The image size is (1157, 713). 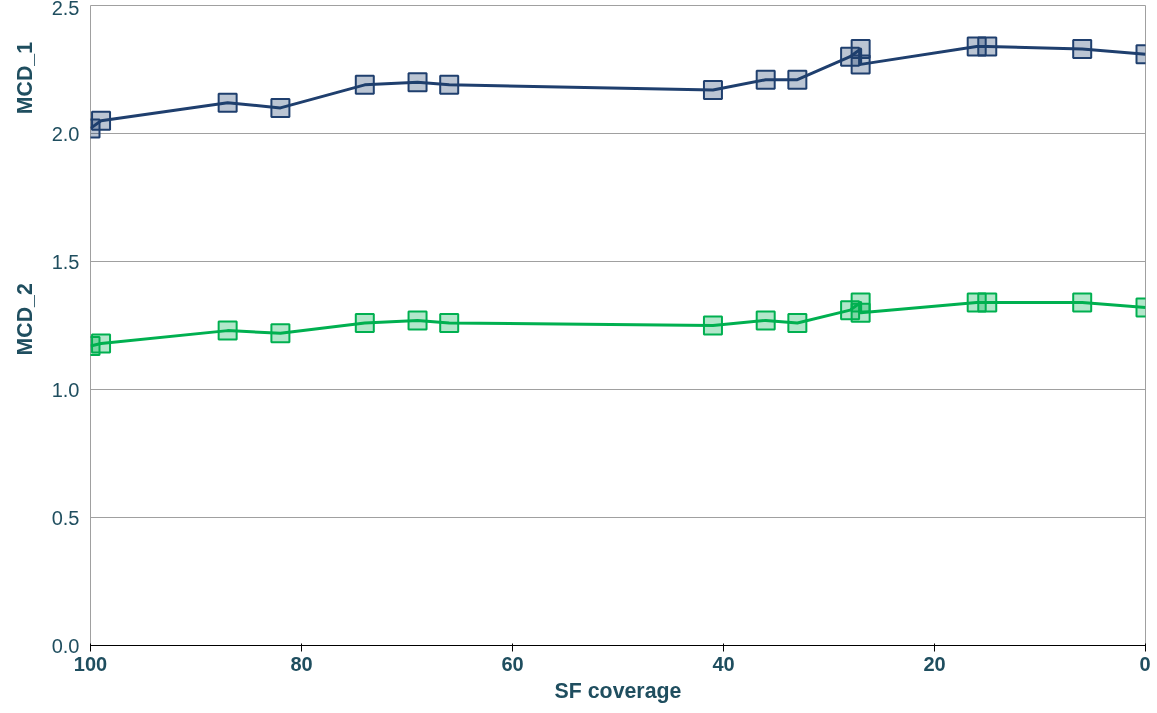 I want to click on x-tick-label: 60, so click(x=512, y=663).